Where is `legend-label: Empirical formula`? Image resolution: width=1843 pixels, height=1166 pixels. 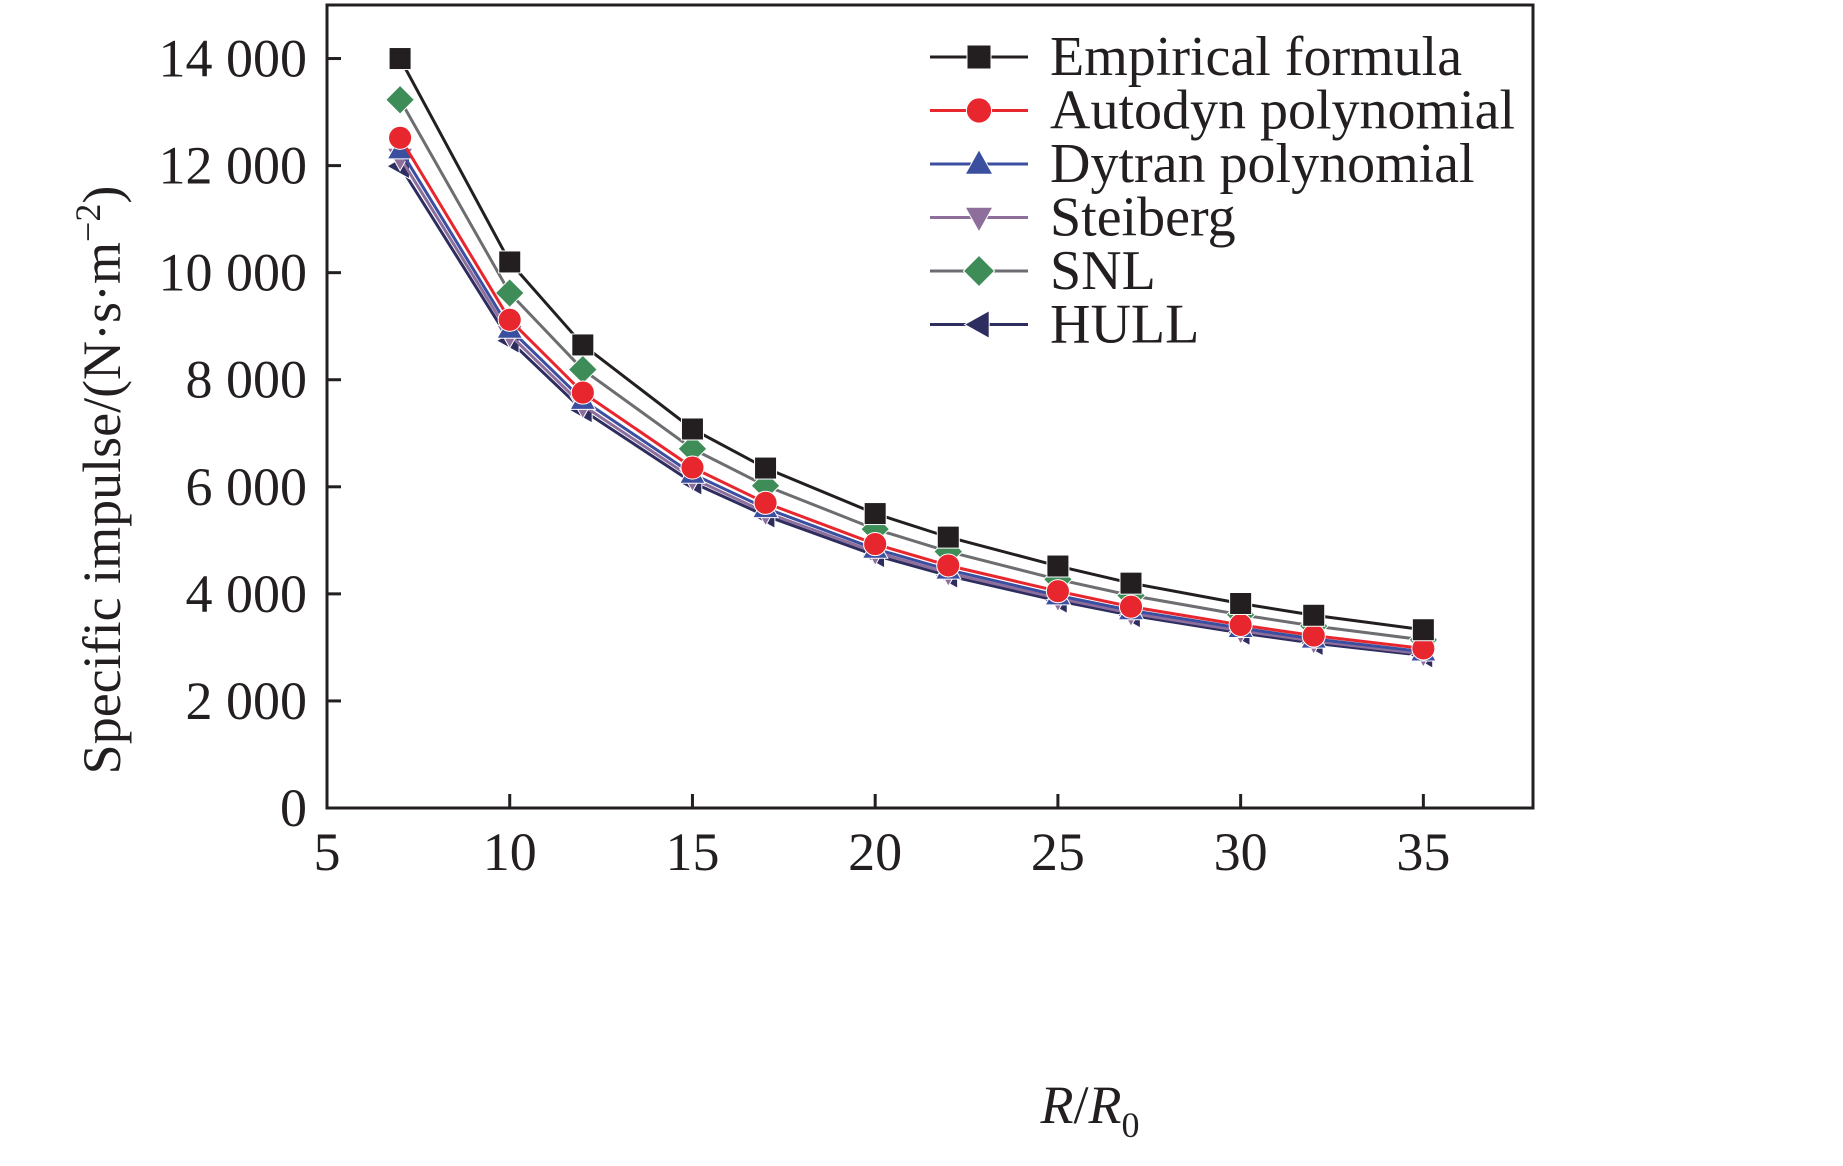
legend-label: Empirical formula is located at coordinates (1256, 57).